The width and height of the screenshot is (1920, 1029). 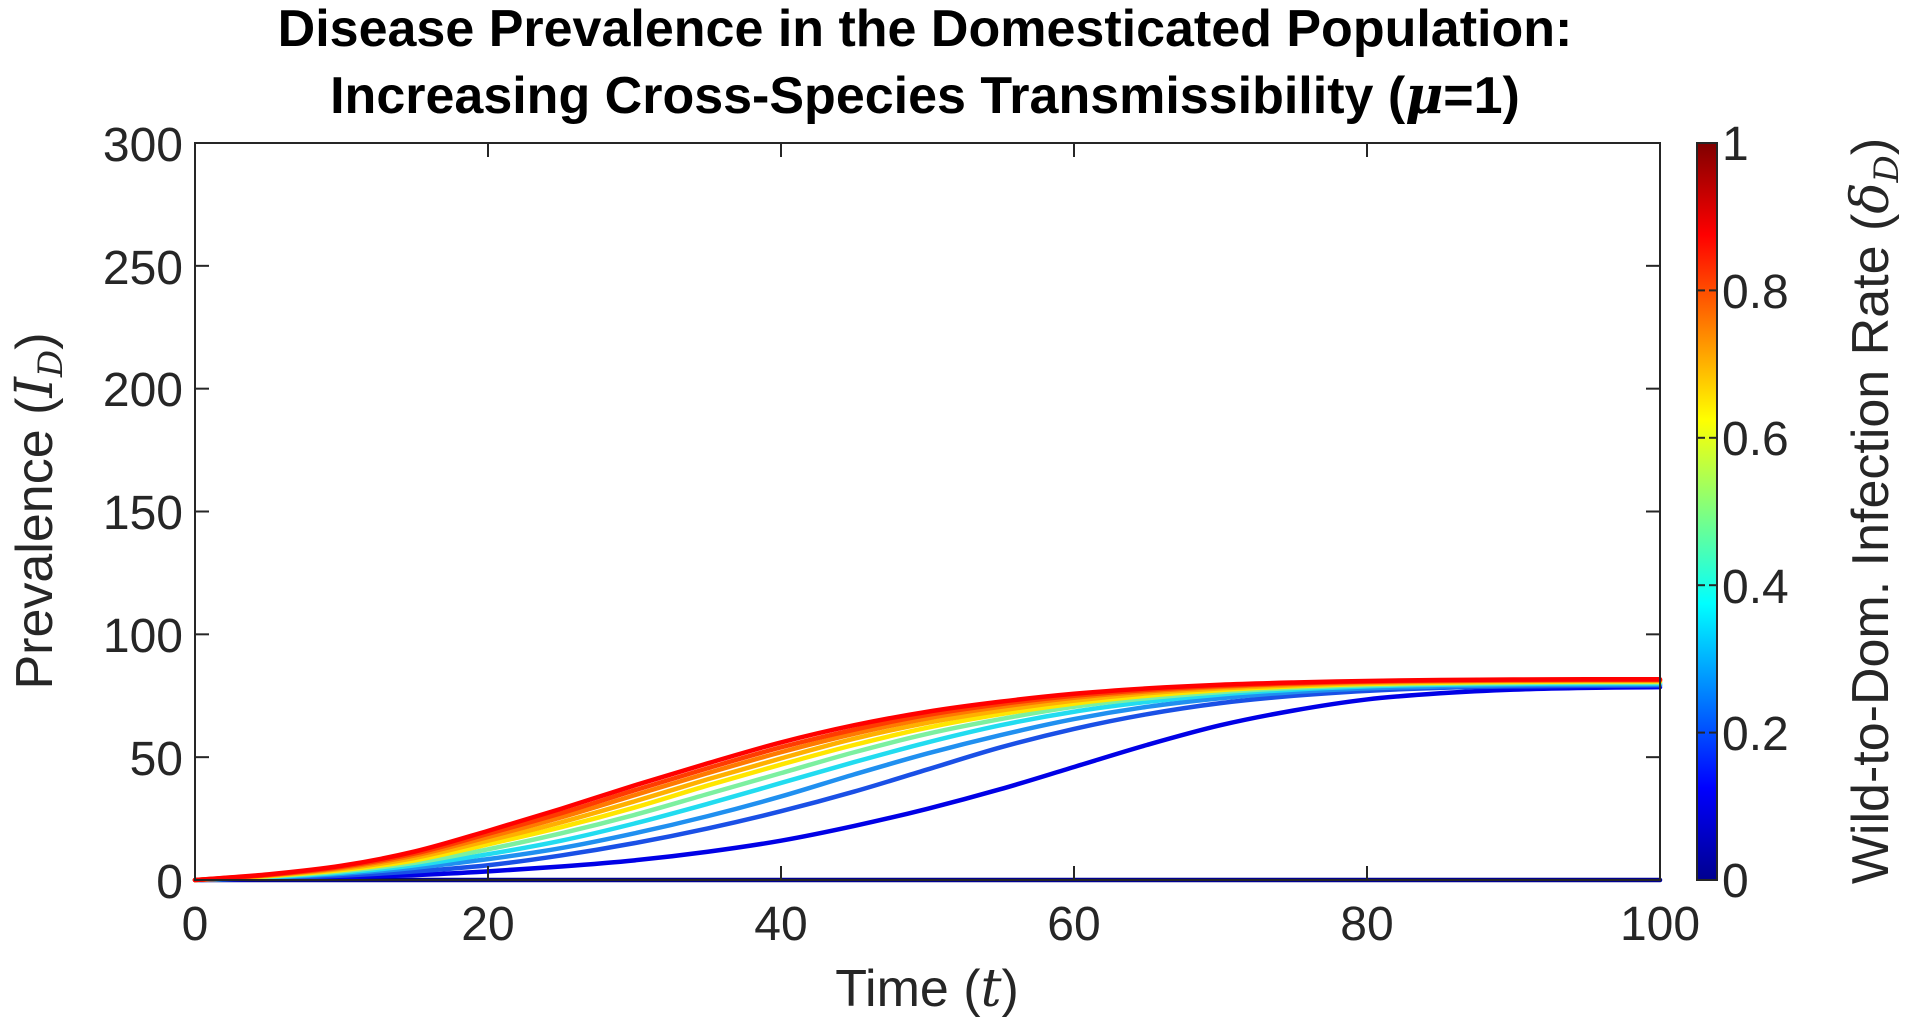 I want to click on colorbar-tick-label-0: 0, so click(x=1735, y=881).